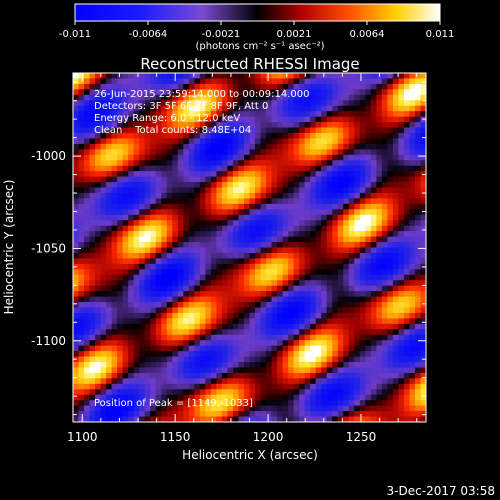 The image size is (500, 500). I want to click on colorbar-tick-label: -0.0021, so click(221, 34).